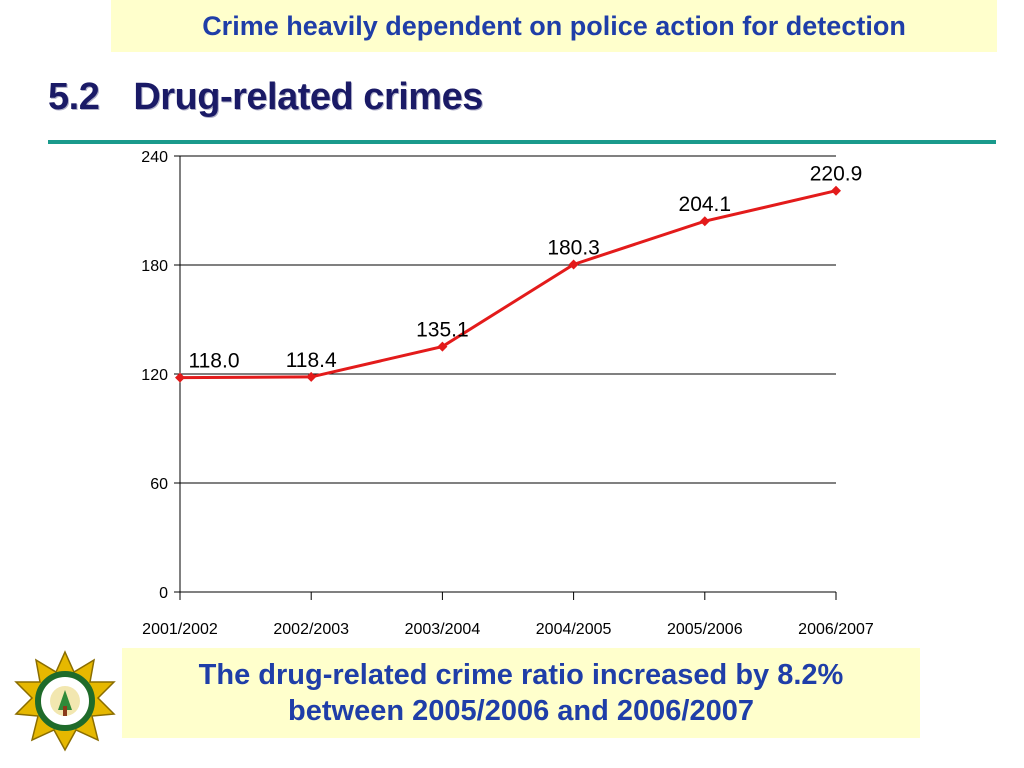  I want to click on police-star-badge-icon, so click(65, 701).